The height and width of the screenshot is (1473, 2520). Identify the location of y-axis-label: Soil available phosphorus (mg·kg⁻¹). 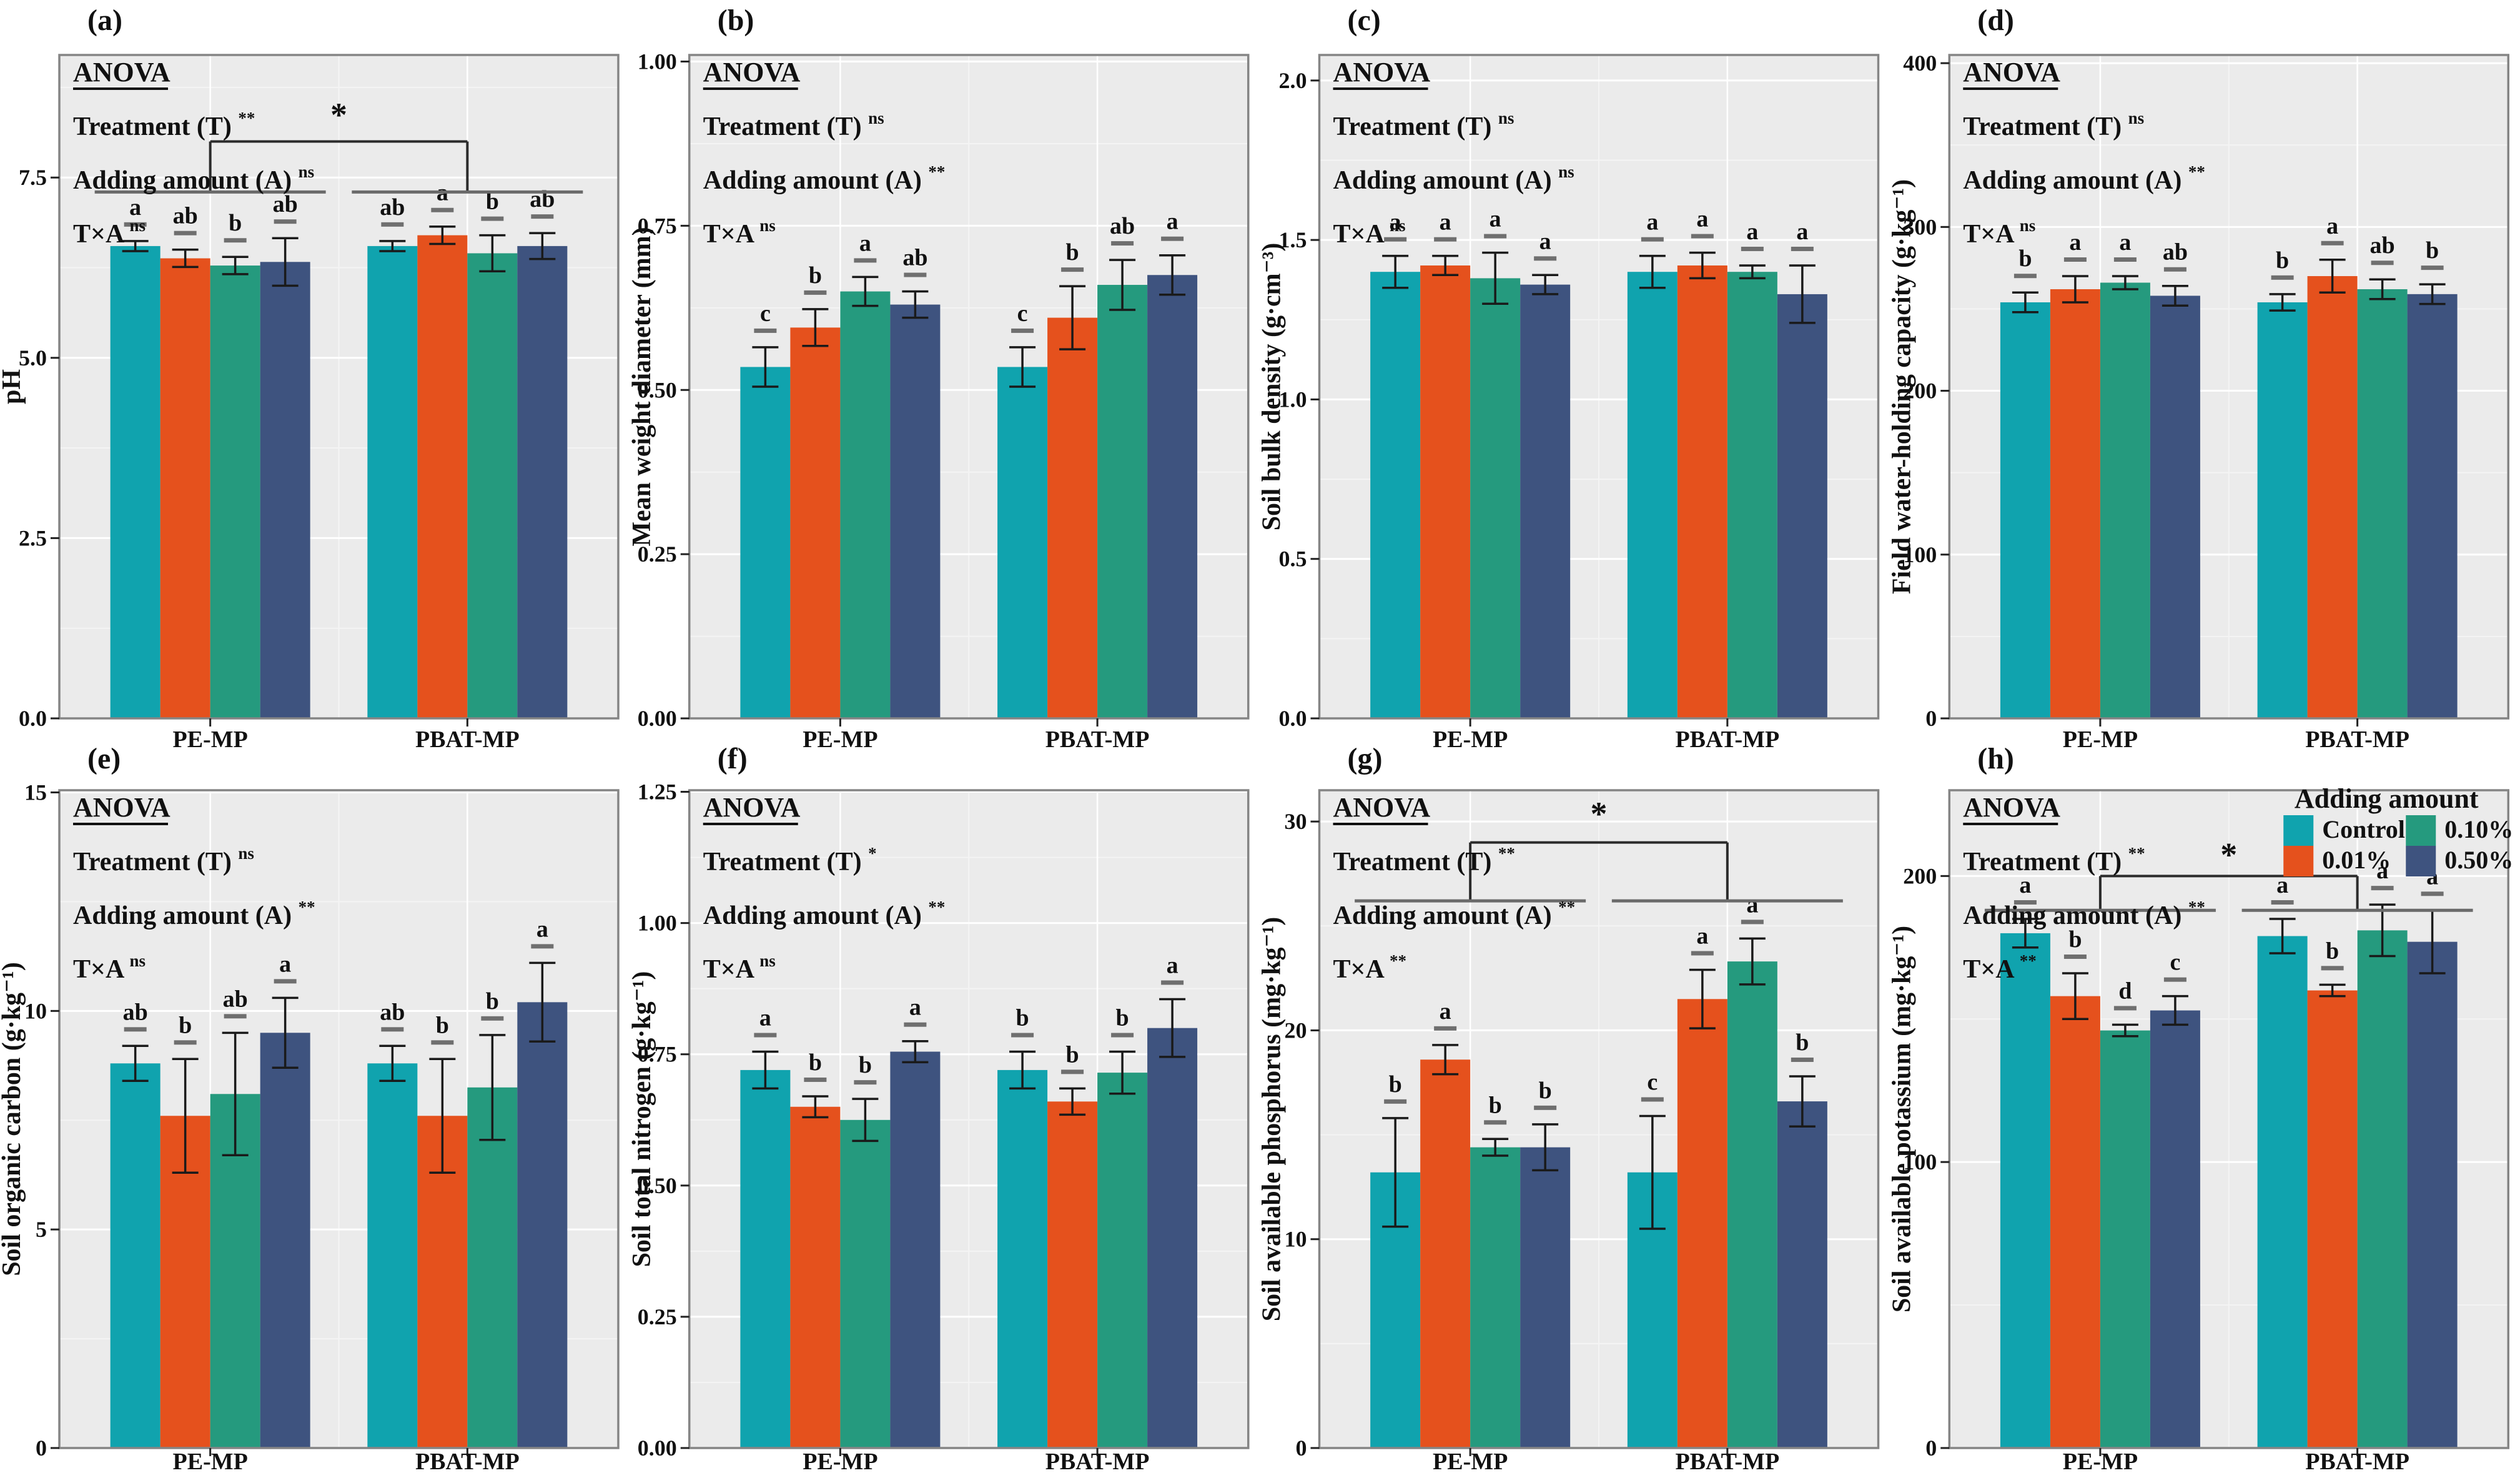
(1272, 1119).